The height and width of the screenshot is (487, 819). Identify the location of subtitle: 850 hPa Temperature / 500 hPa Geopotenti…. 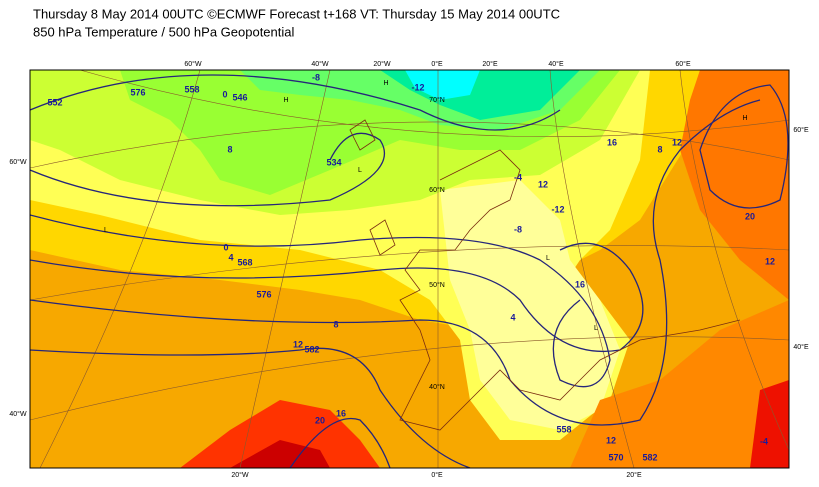
(164, 31).